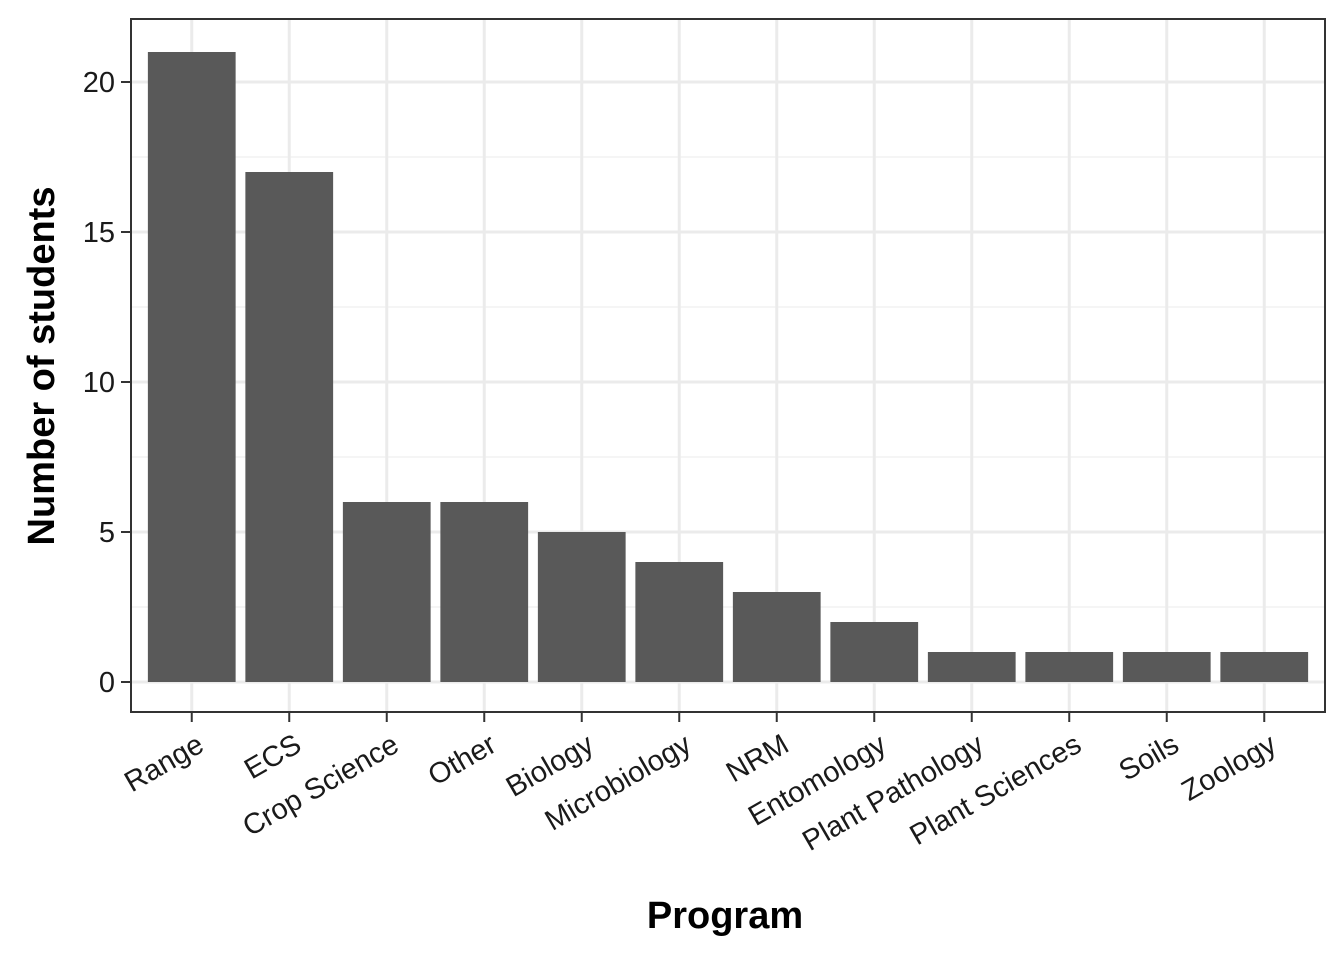 The height and width of the screenshot is (960, 1344). What do you see at coordinates (484, 592) in the screenshot?
I see `bar-other` at bounding box center [484, 592].